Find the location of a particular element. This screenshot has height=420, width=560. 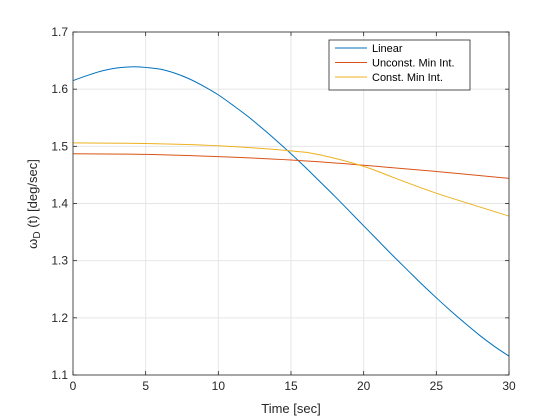

y-tick-label: 1.4 is located at coordinates (59, 204).